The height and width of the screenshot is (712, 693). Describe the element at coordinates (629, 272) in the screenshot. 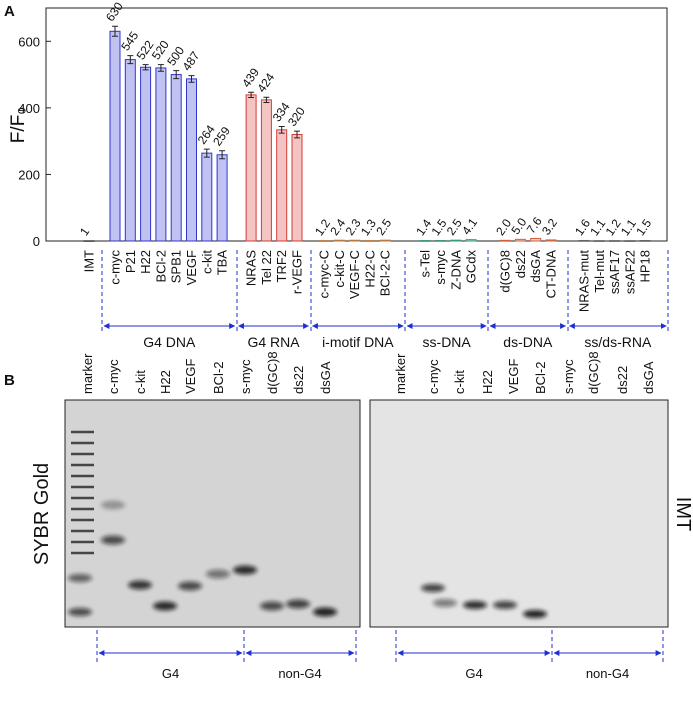

I see `x-tick-label: ssAF22` at that location.